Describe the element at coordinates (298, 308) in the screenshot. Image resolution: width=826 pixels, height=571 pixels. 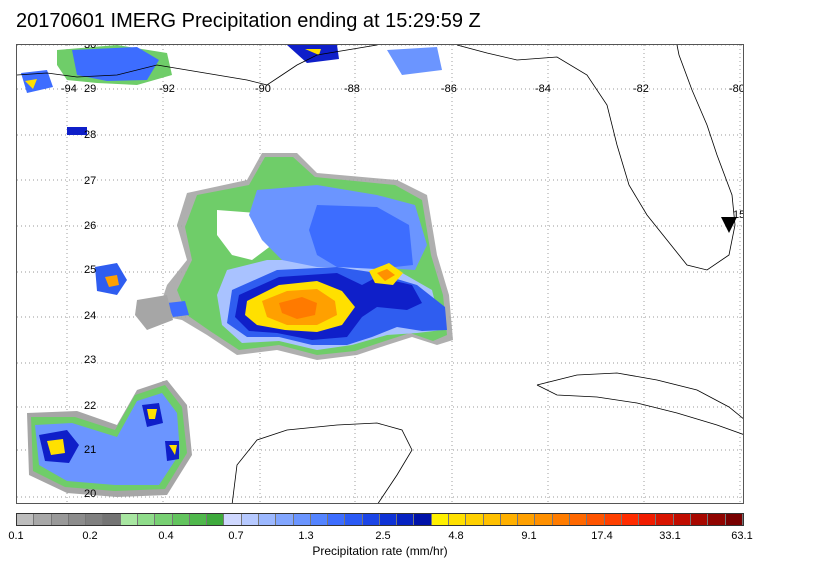
I see `precip-red-core` at that location.